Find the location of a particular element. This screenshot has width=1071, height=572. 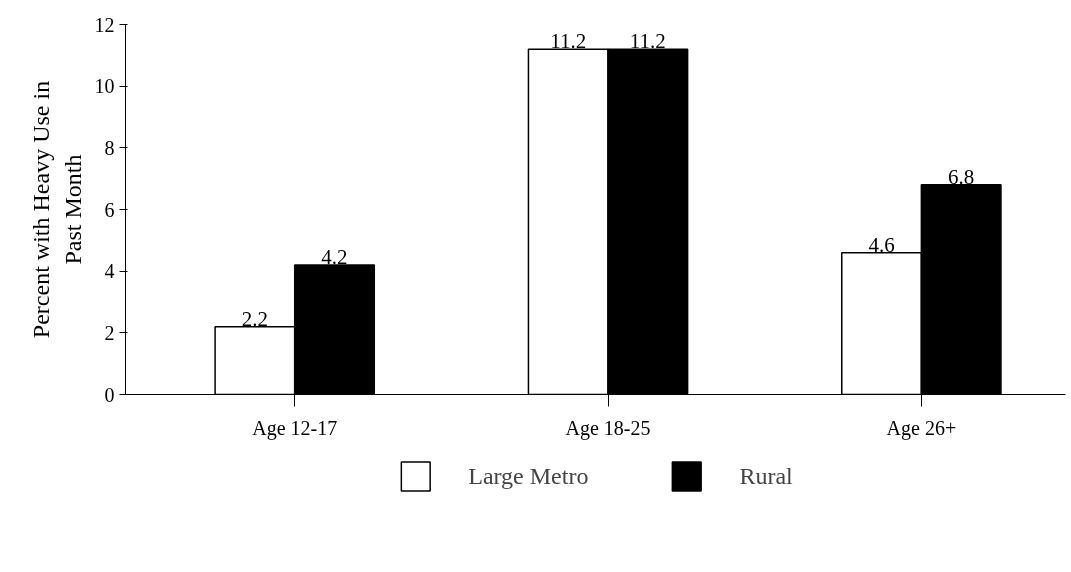

y-tick-label: 2 is located at coordinates (109, 332).